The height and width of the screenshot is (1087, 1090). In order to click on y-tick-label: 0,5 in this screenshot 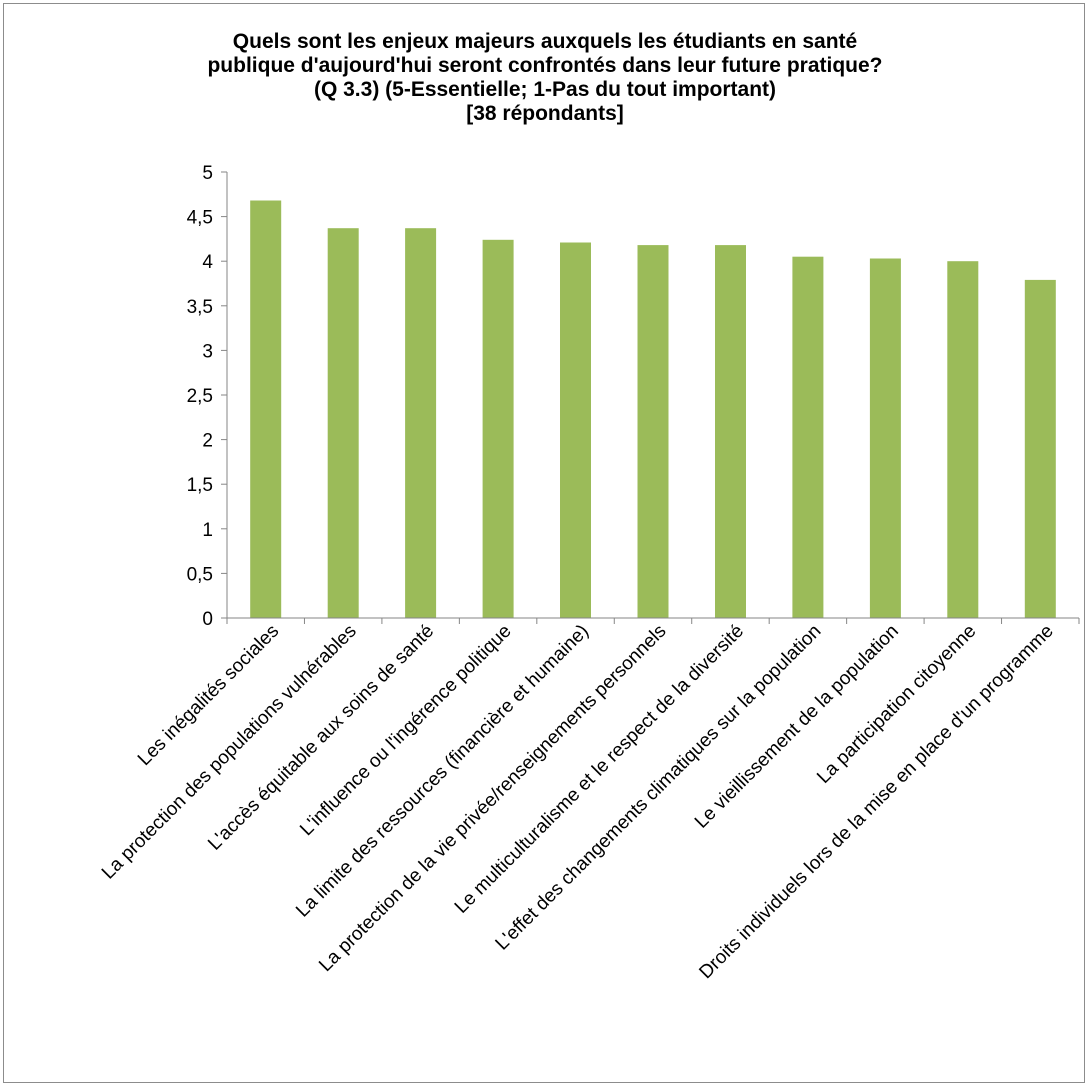, I will do `click(200, 574)`.